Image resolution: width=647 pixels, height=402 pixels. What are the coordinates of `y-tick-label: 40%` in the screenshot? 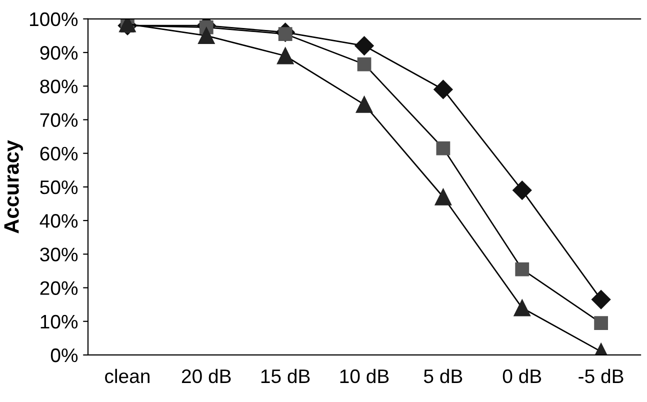 It's located at (59, 221).